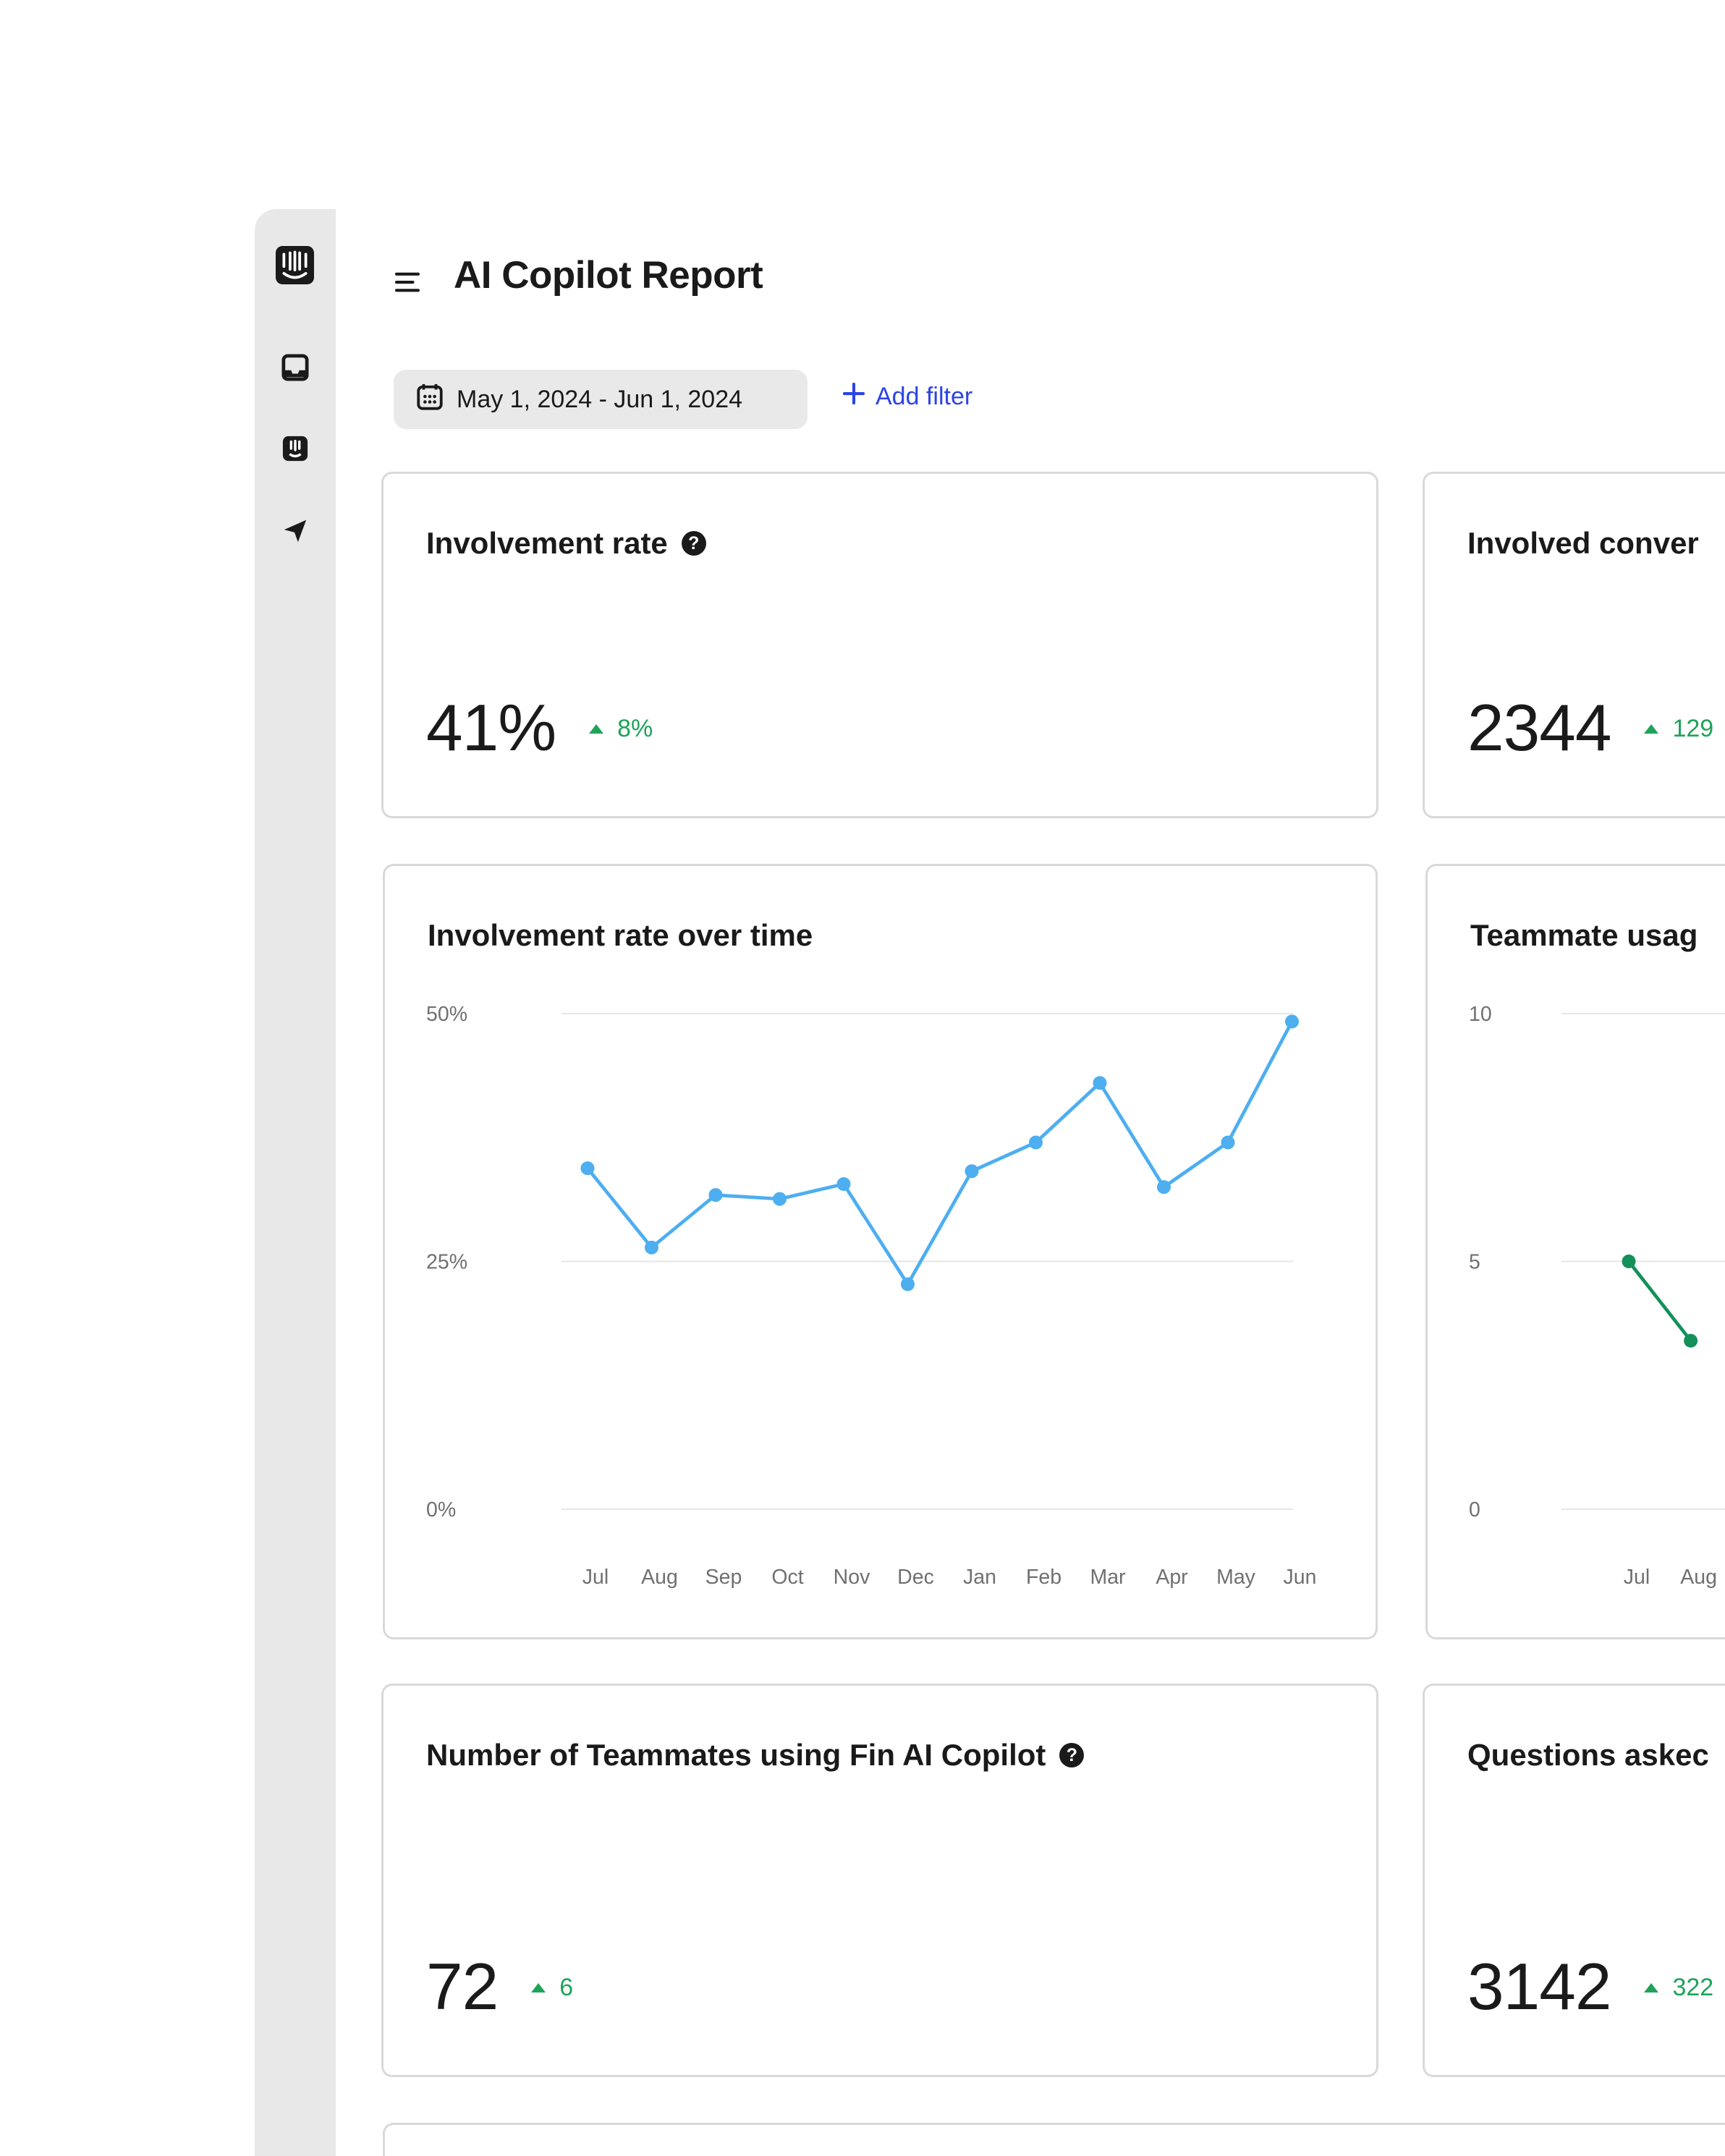 This screenshot has height=2156, width=1725. I want to click on x-tick-label: Nov, so click(852, 1577).